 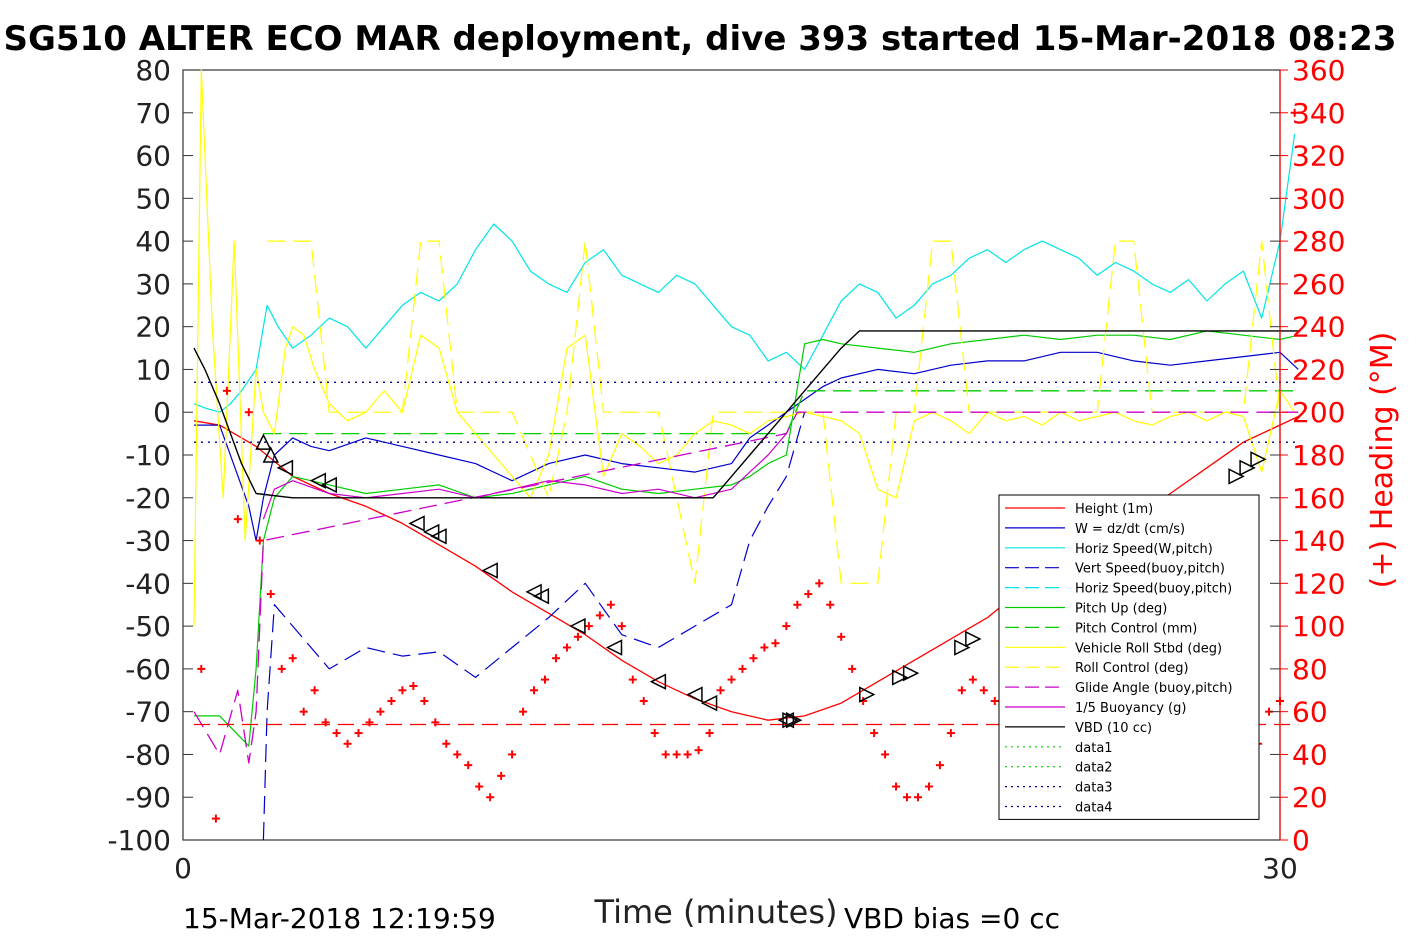 I want to click on left-tick-label: -90, so click(x=148, y=797).